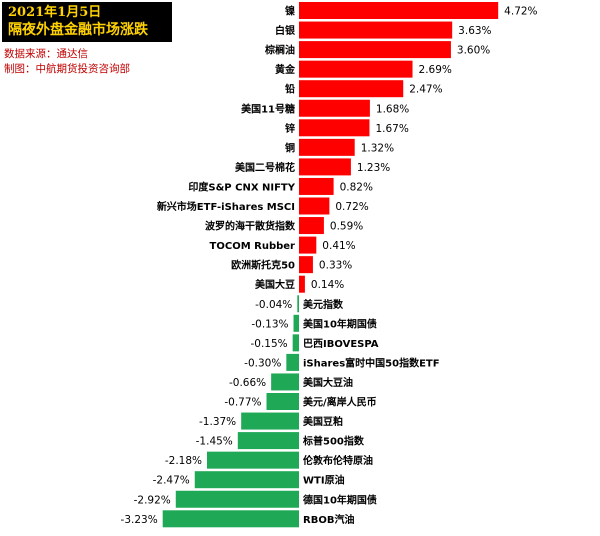  What do you see at coordinates (338, 460) in the screenshot?
I see `category-label: 伦敦布伦特原油` at bounding box center [338, 460].